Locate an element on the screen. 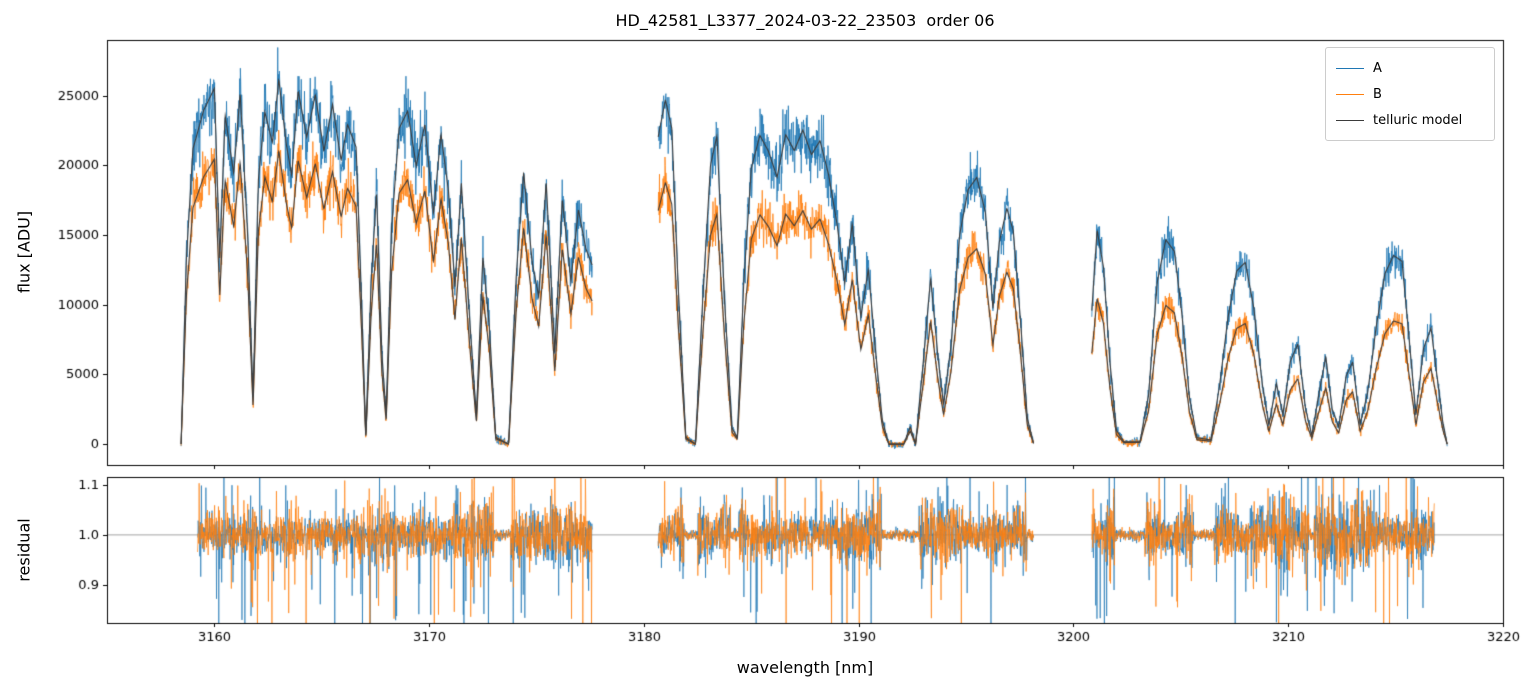 This screenshot has height=696, width=1525. plot-title: HD_42581_L3377_2024-03-22_23503 order 06 is located at coordinates (805, 20).